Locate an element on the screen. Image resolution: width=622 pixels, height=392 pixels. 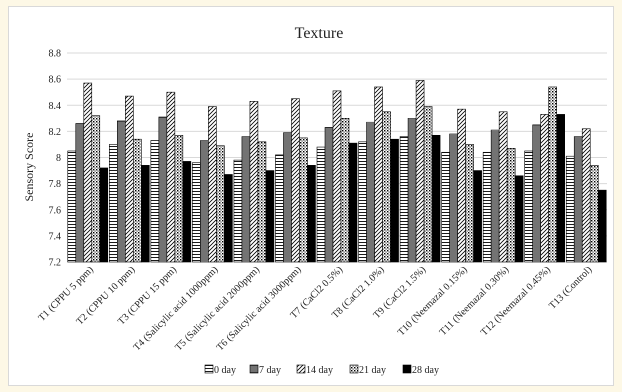
y-tick-label: 7.6 is located at coordinates (55, 210).